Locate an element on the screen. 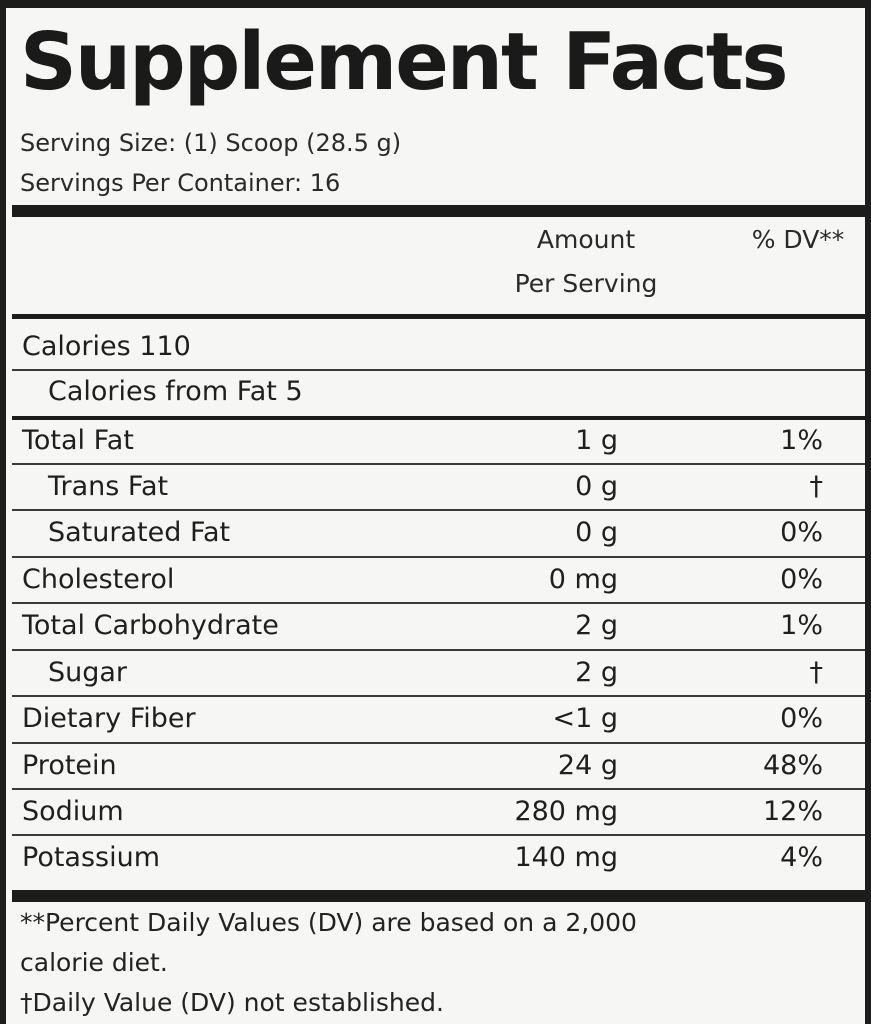 The height and width of the screenshot is (1024, 871). nutrient-name: Protein is located at coordinates (69, 765).